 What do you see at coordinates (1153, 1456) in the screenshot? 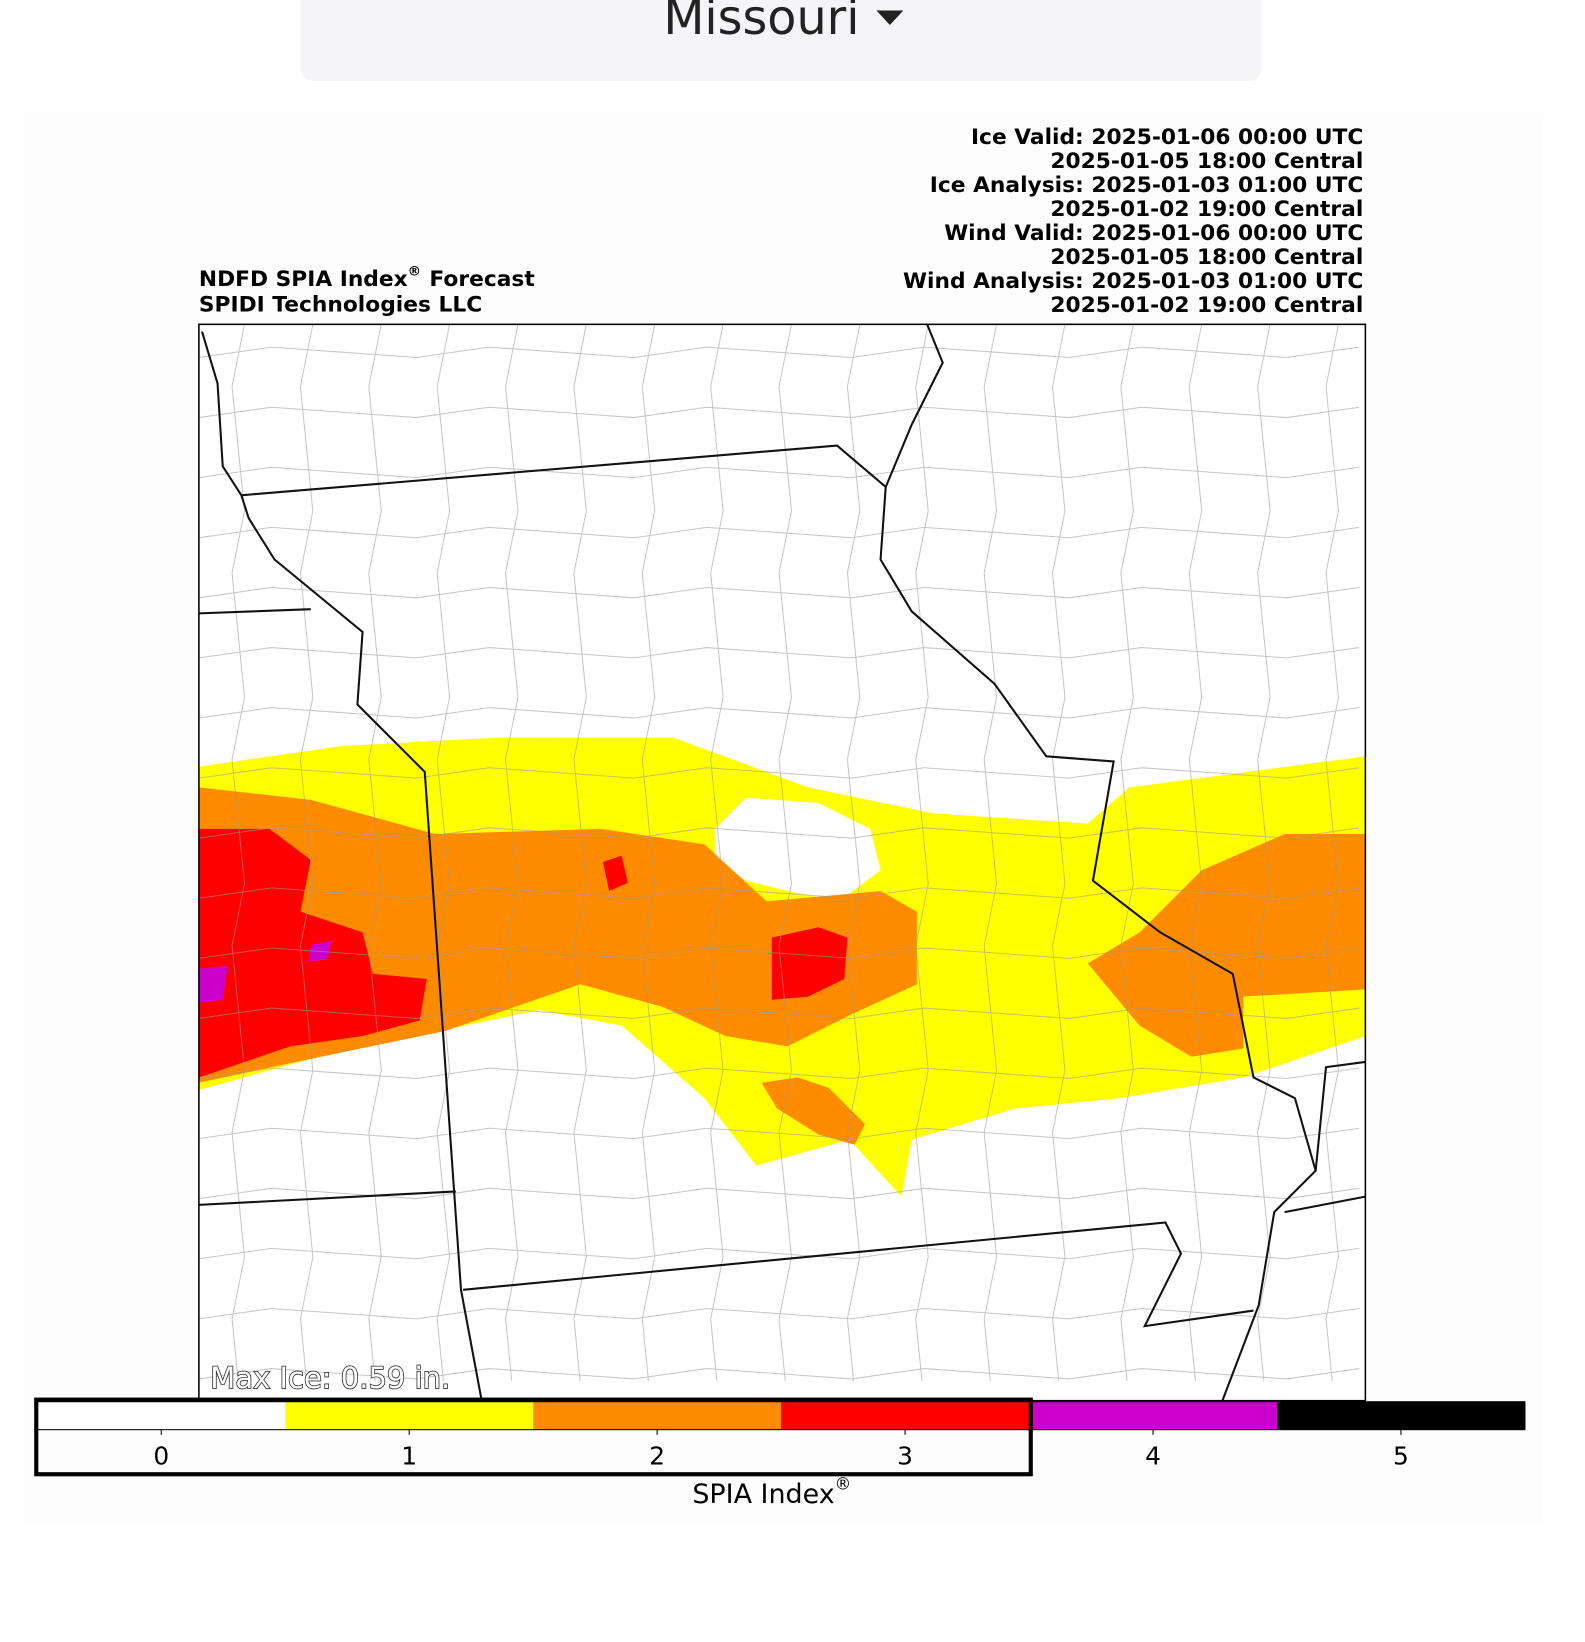
I see `colorbar-tick-label: 4` at bounding box center [1153, 1456].